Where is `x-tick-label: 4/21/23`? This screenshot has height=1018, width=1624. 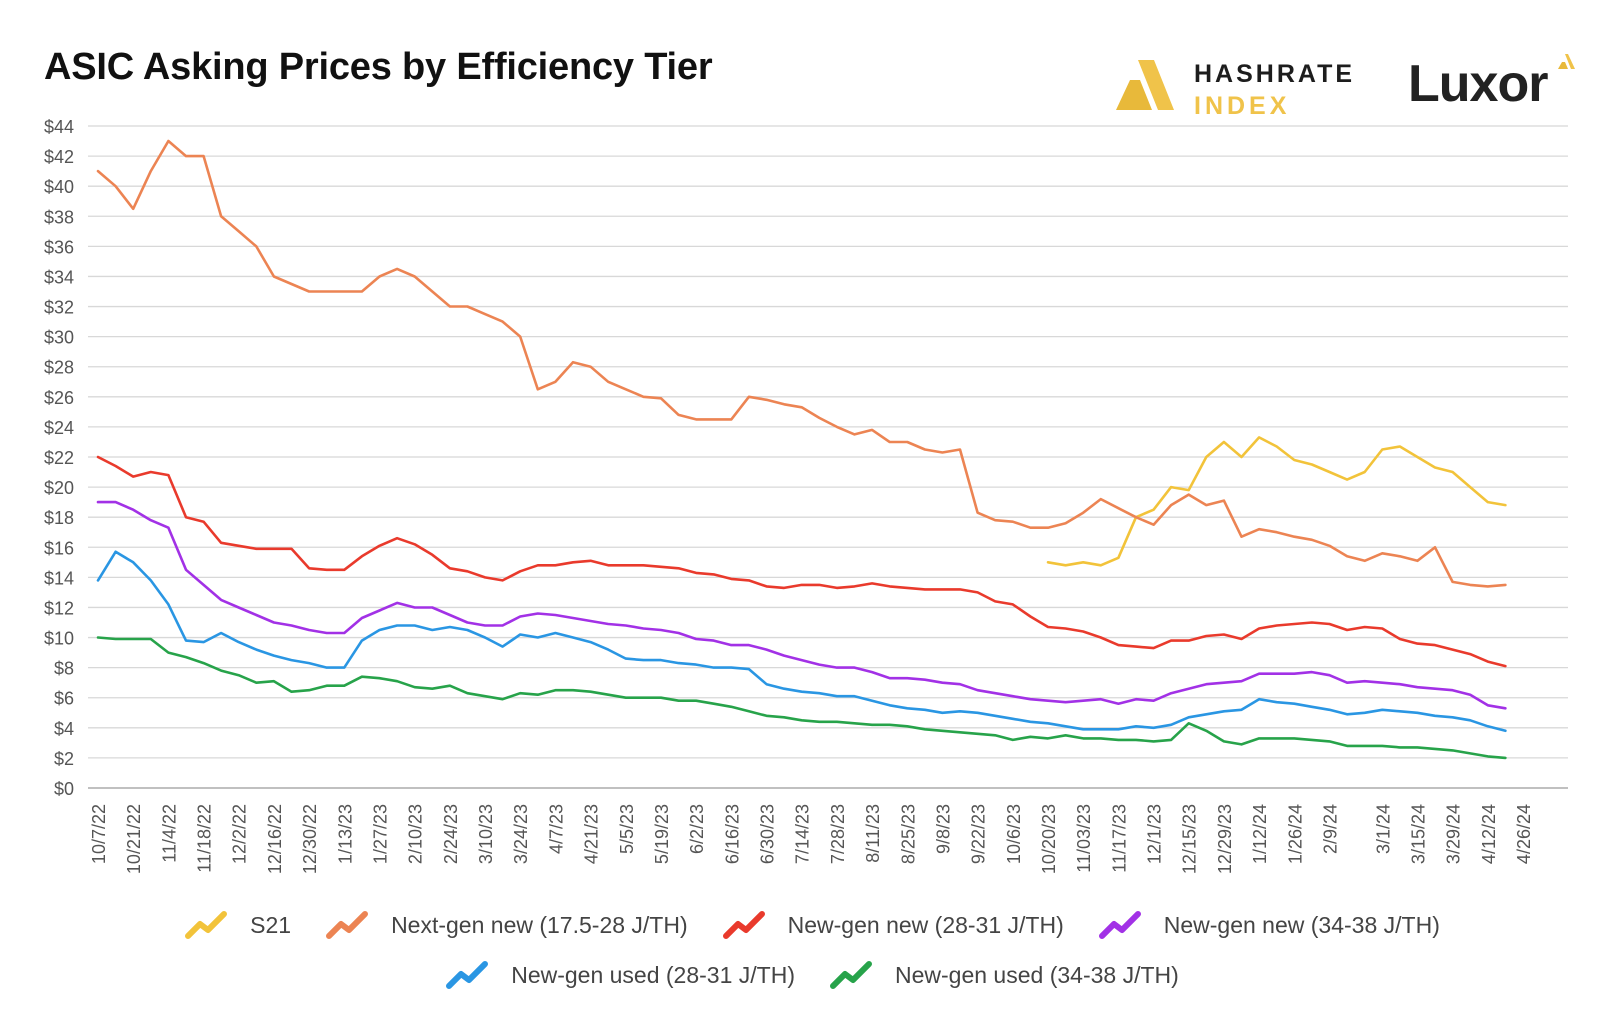
x-tick-label: 4/21/23 is located at coordinates (592, 834).